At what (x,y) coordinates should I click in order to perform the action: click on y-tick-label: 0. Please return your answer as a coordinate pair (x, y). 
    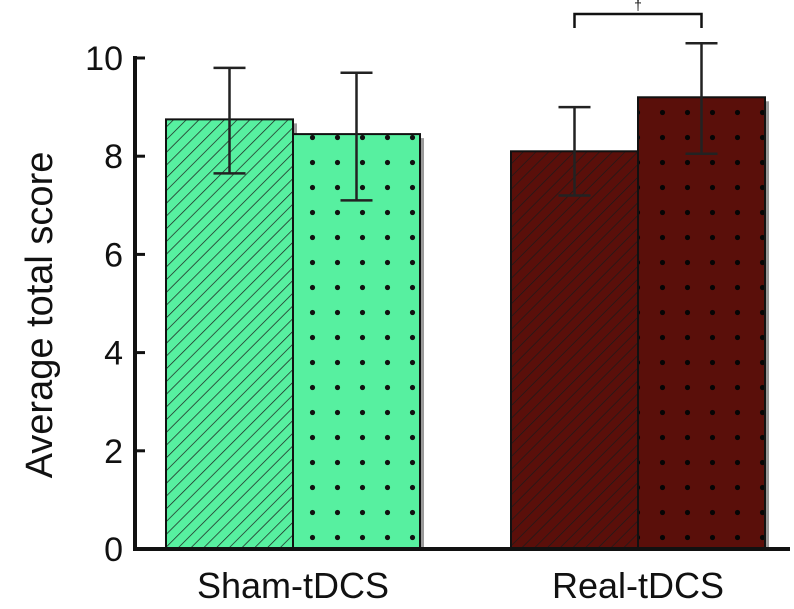
    Looking at the image, I should click on (113, 550).